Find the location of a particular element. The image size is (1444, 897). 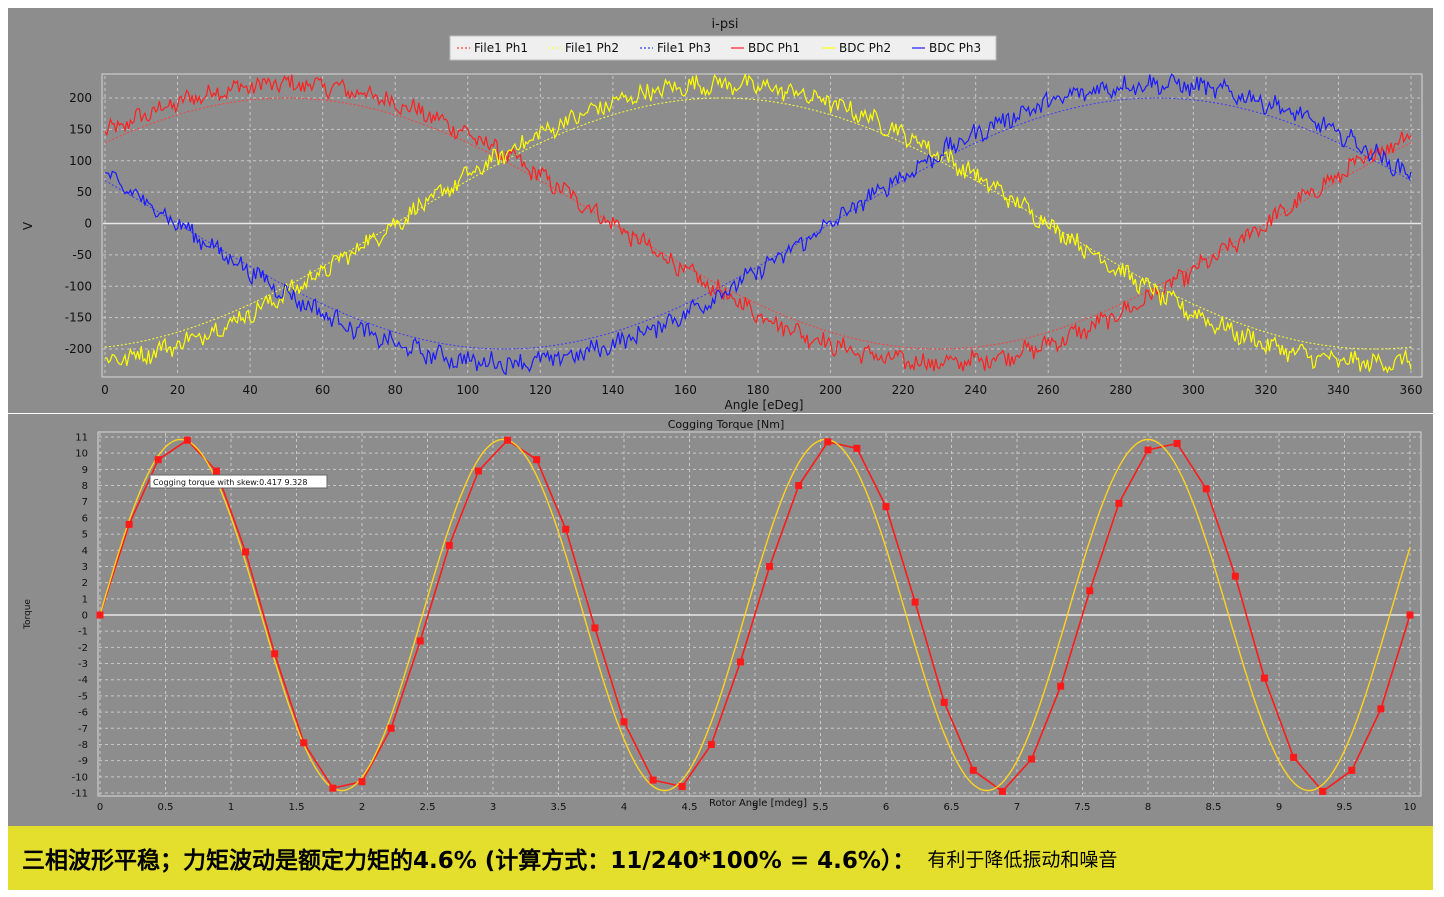

bottom-y-axis-label: Torque is located at coordinates (28, 614).